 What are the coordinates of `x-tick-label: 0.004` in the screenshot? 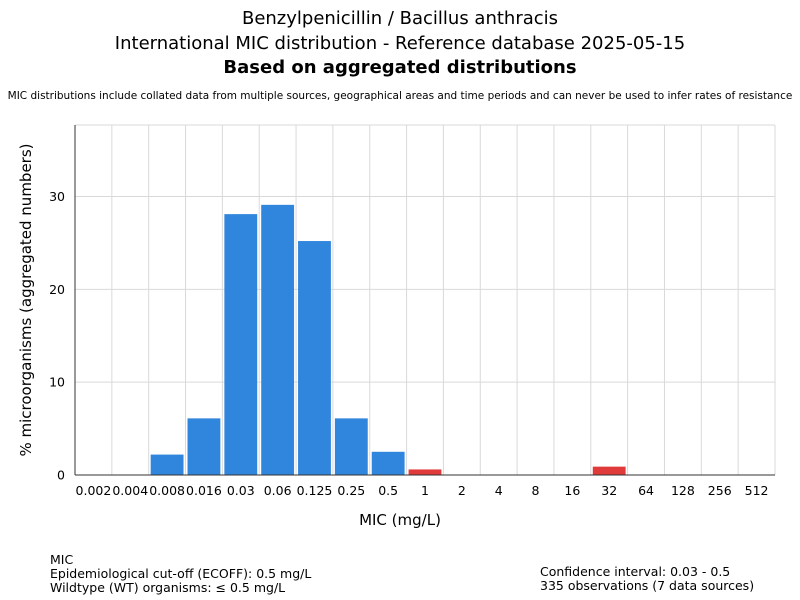 It's located at (130, 490).